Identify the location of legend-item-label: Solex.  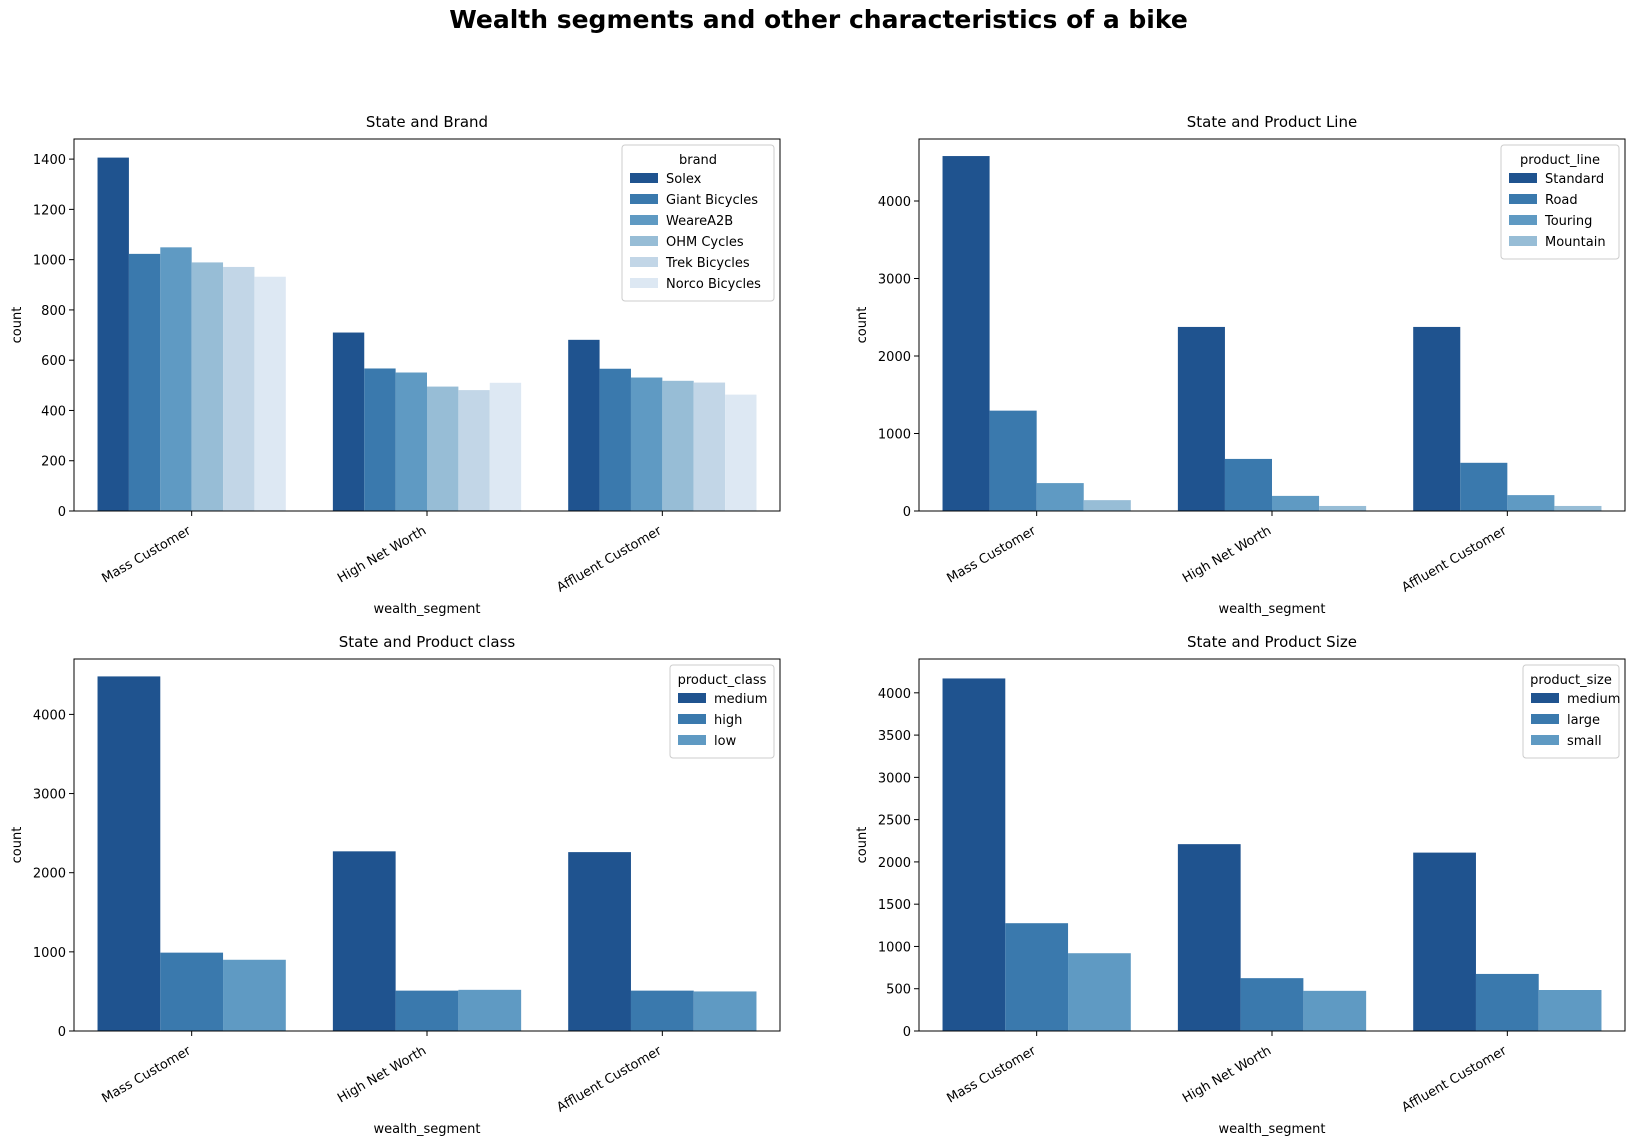
(684, 179).